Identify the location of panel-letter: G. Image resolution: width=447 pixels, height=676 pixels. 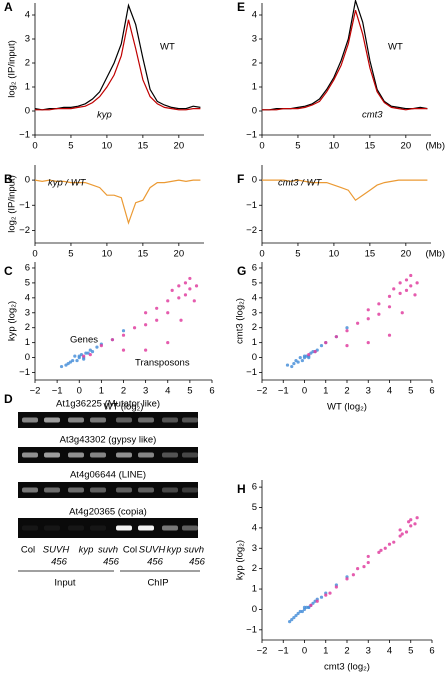
(241, 271).